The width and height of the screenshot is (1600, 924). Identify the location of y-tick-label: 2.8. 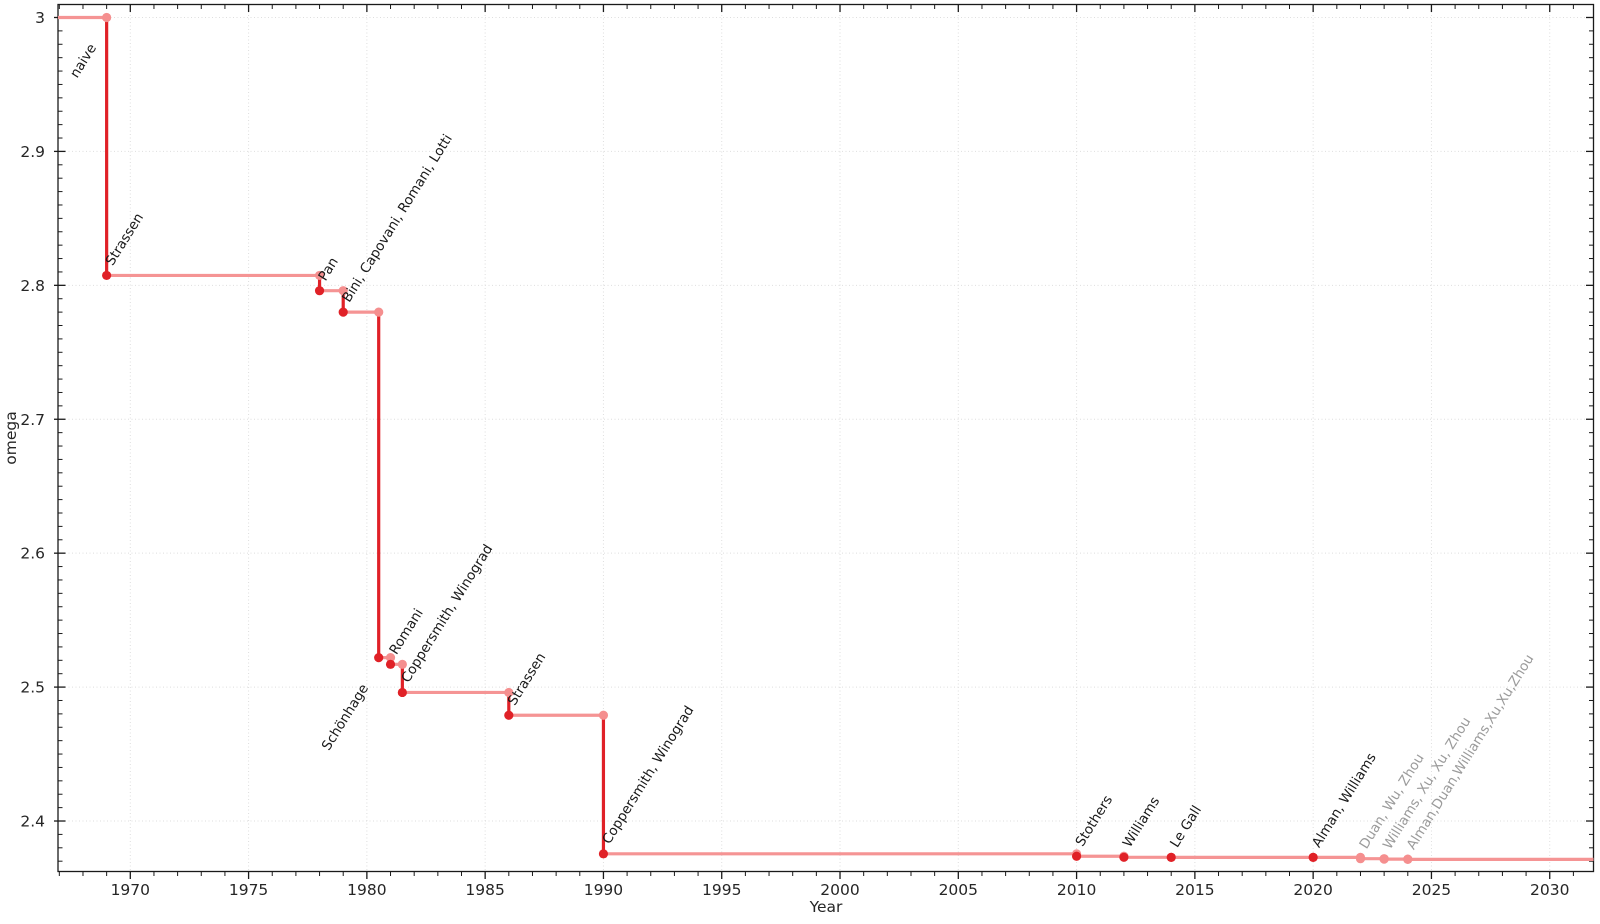
(32, 286).